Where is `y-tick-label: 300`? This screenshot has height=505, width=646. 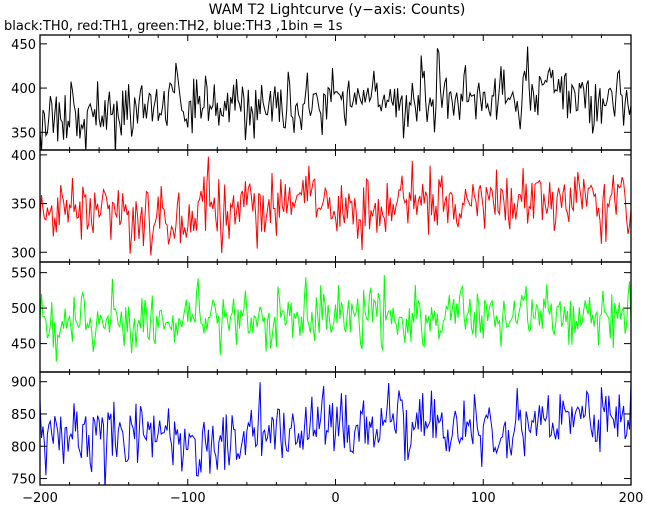 y-tick-label: 300 is located at coordinates (23, 253).